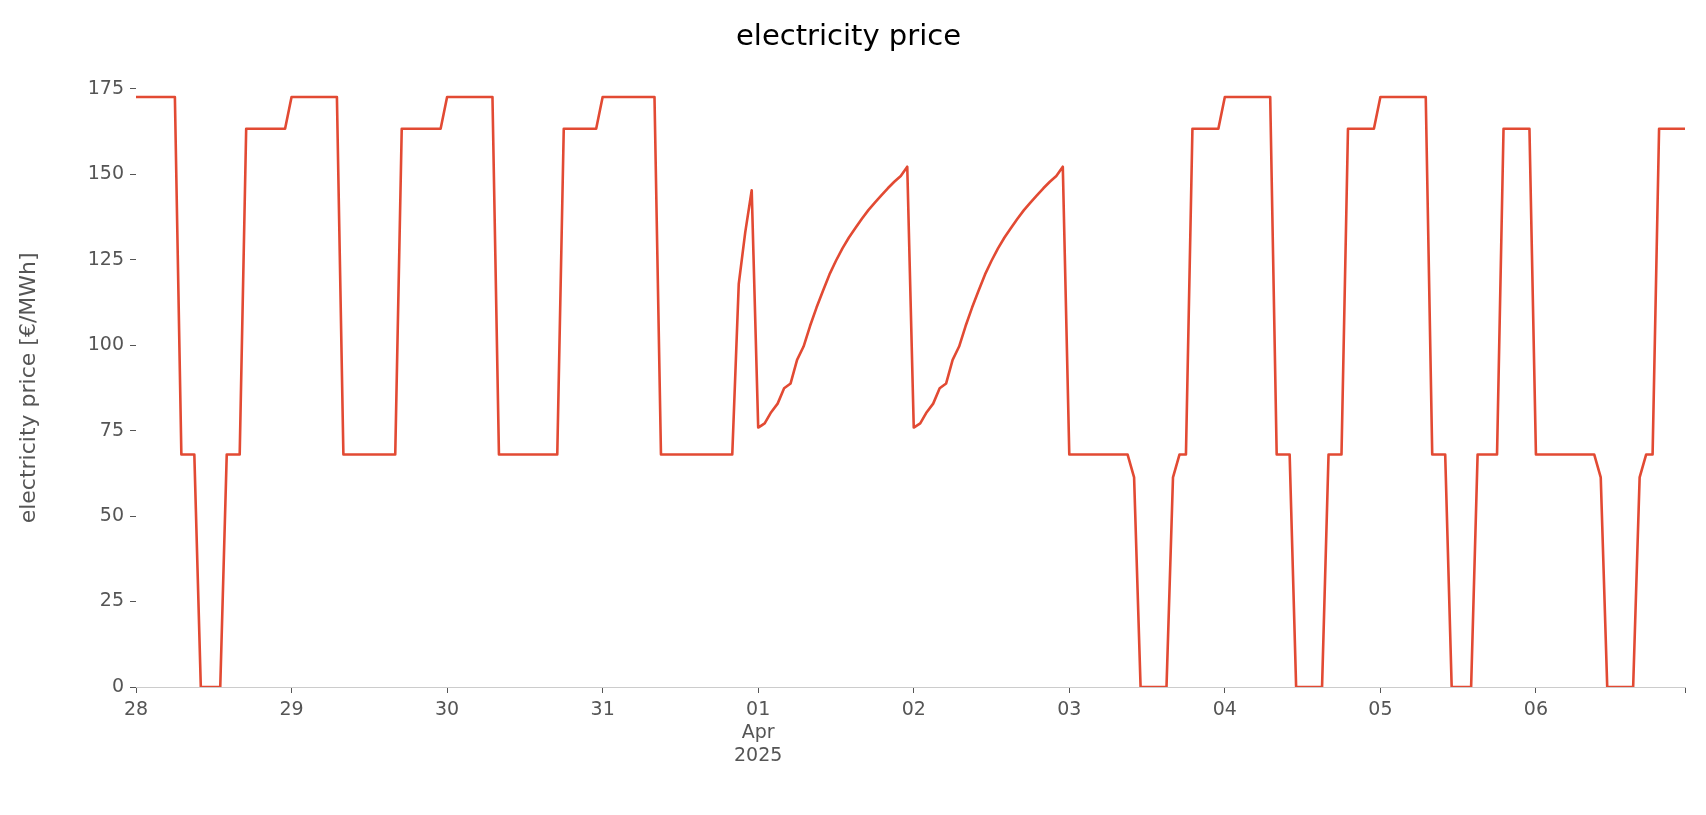  What do you see at coordinates (602, 708) in the screenshot?
I see `x-tick-label: 31` at bounding box center [602, 708].